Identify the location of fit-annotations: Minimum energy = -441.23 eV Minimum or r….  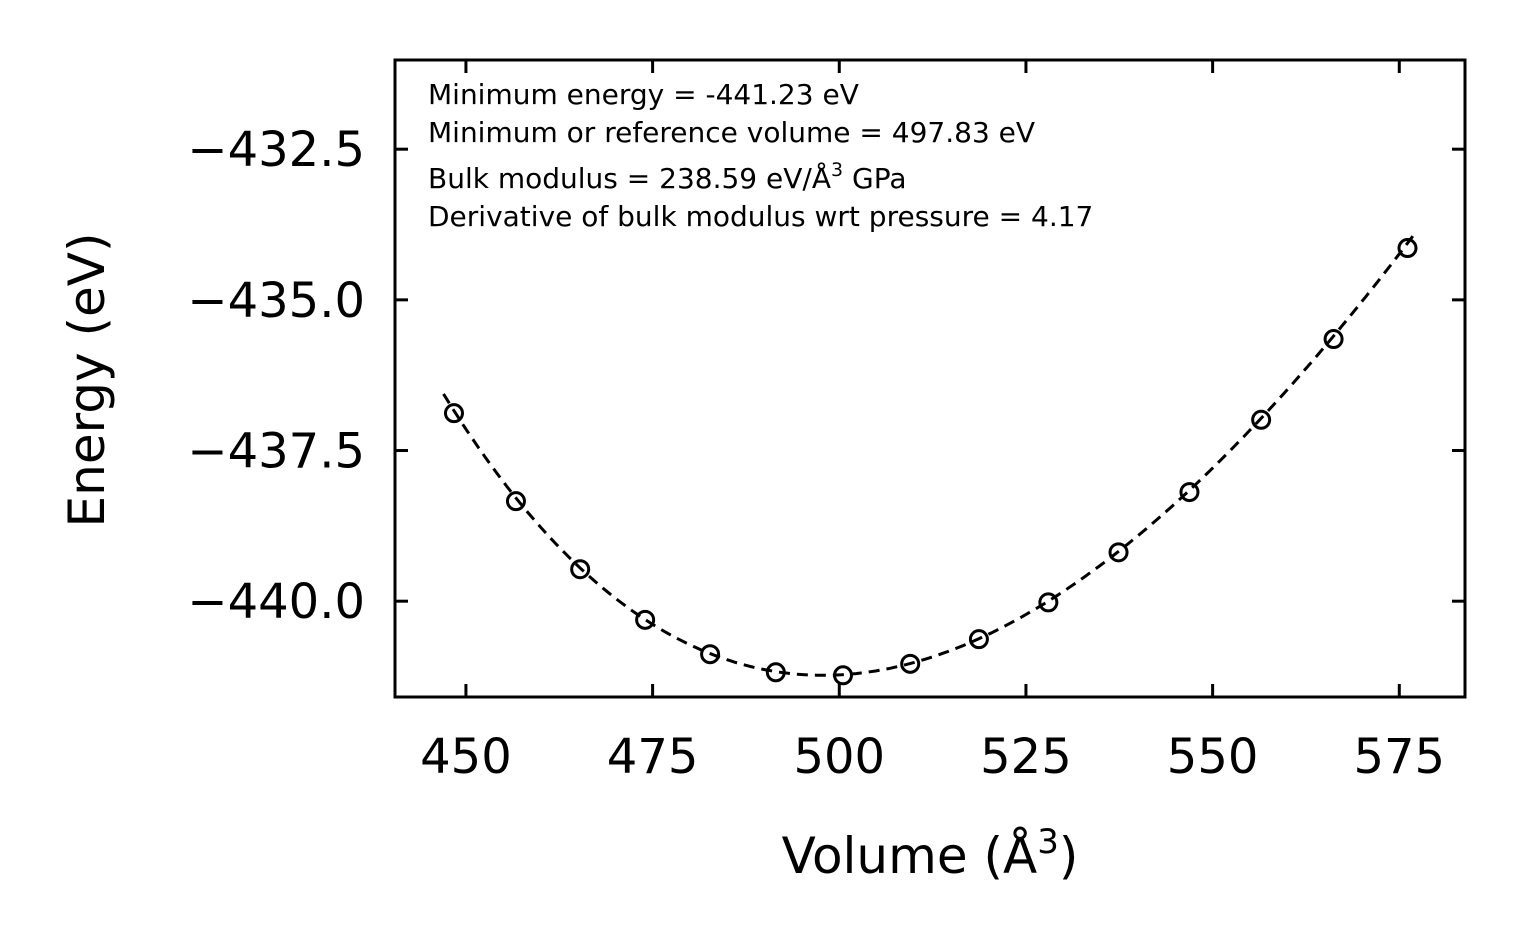
(760, 155).